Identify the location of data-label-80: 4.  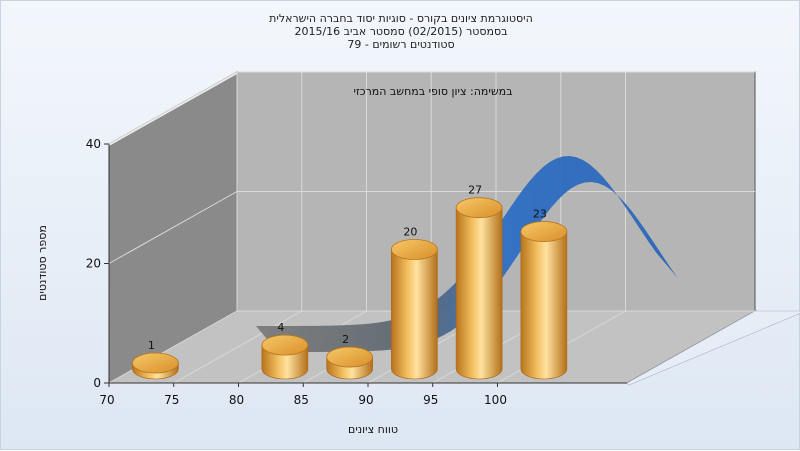
(280, 327).